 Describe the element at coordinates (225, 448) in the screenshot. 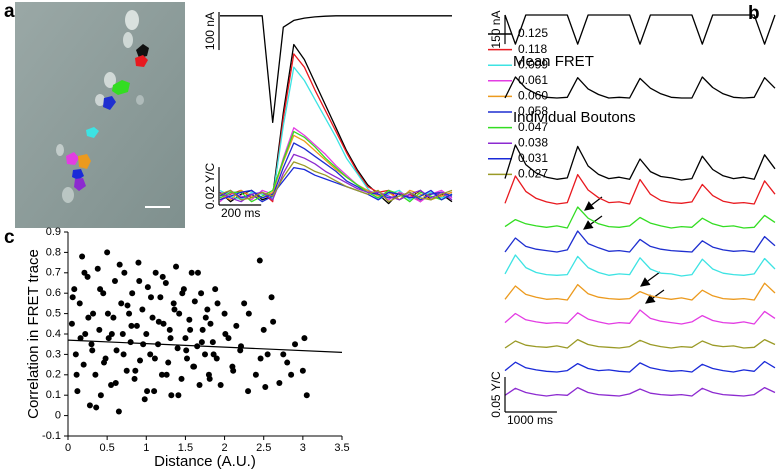

I see `x-tick-label: 2` at that location.